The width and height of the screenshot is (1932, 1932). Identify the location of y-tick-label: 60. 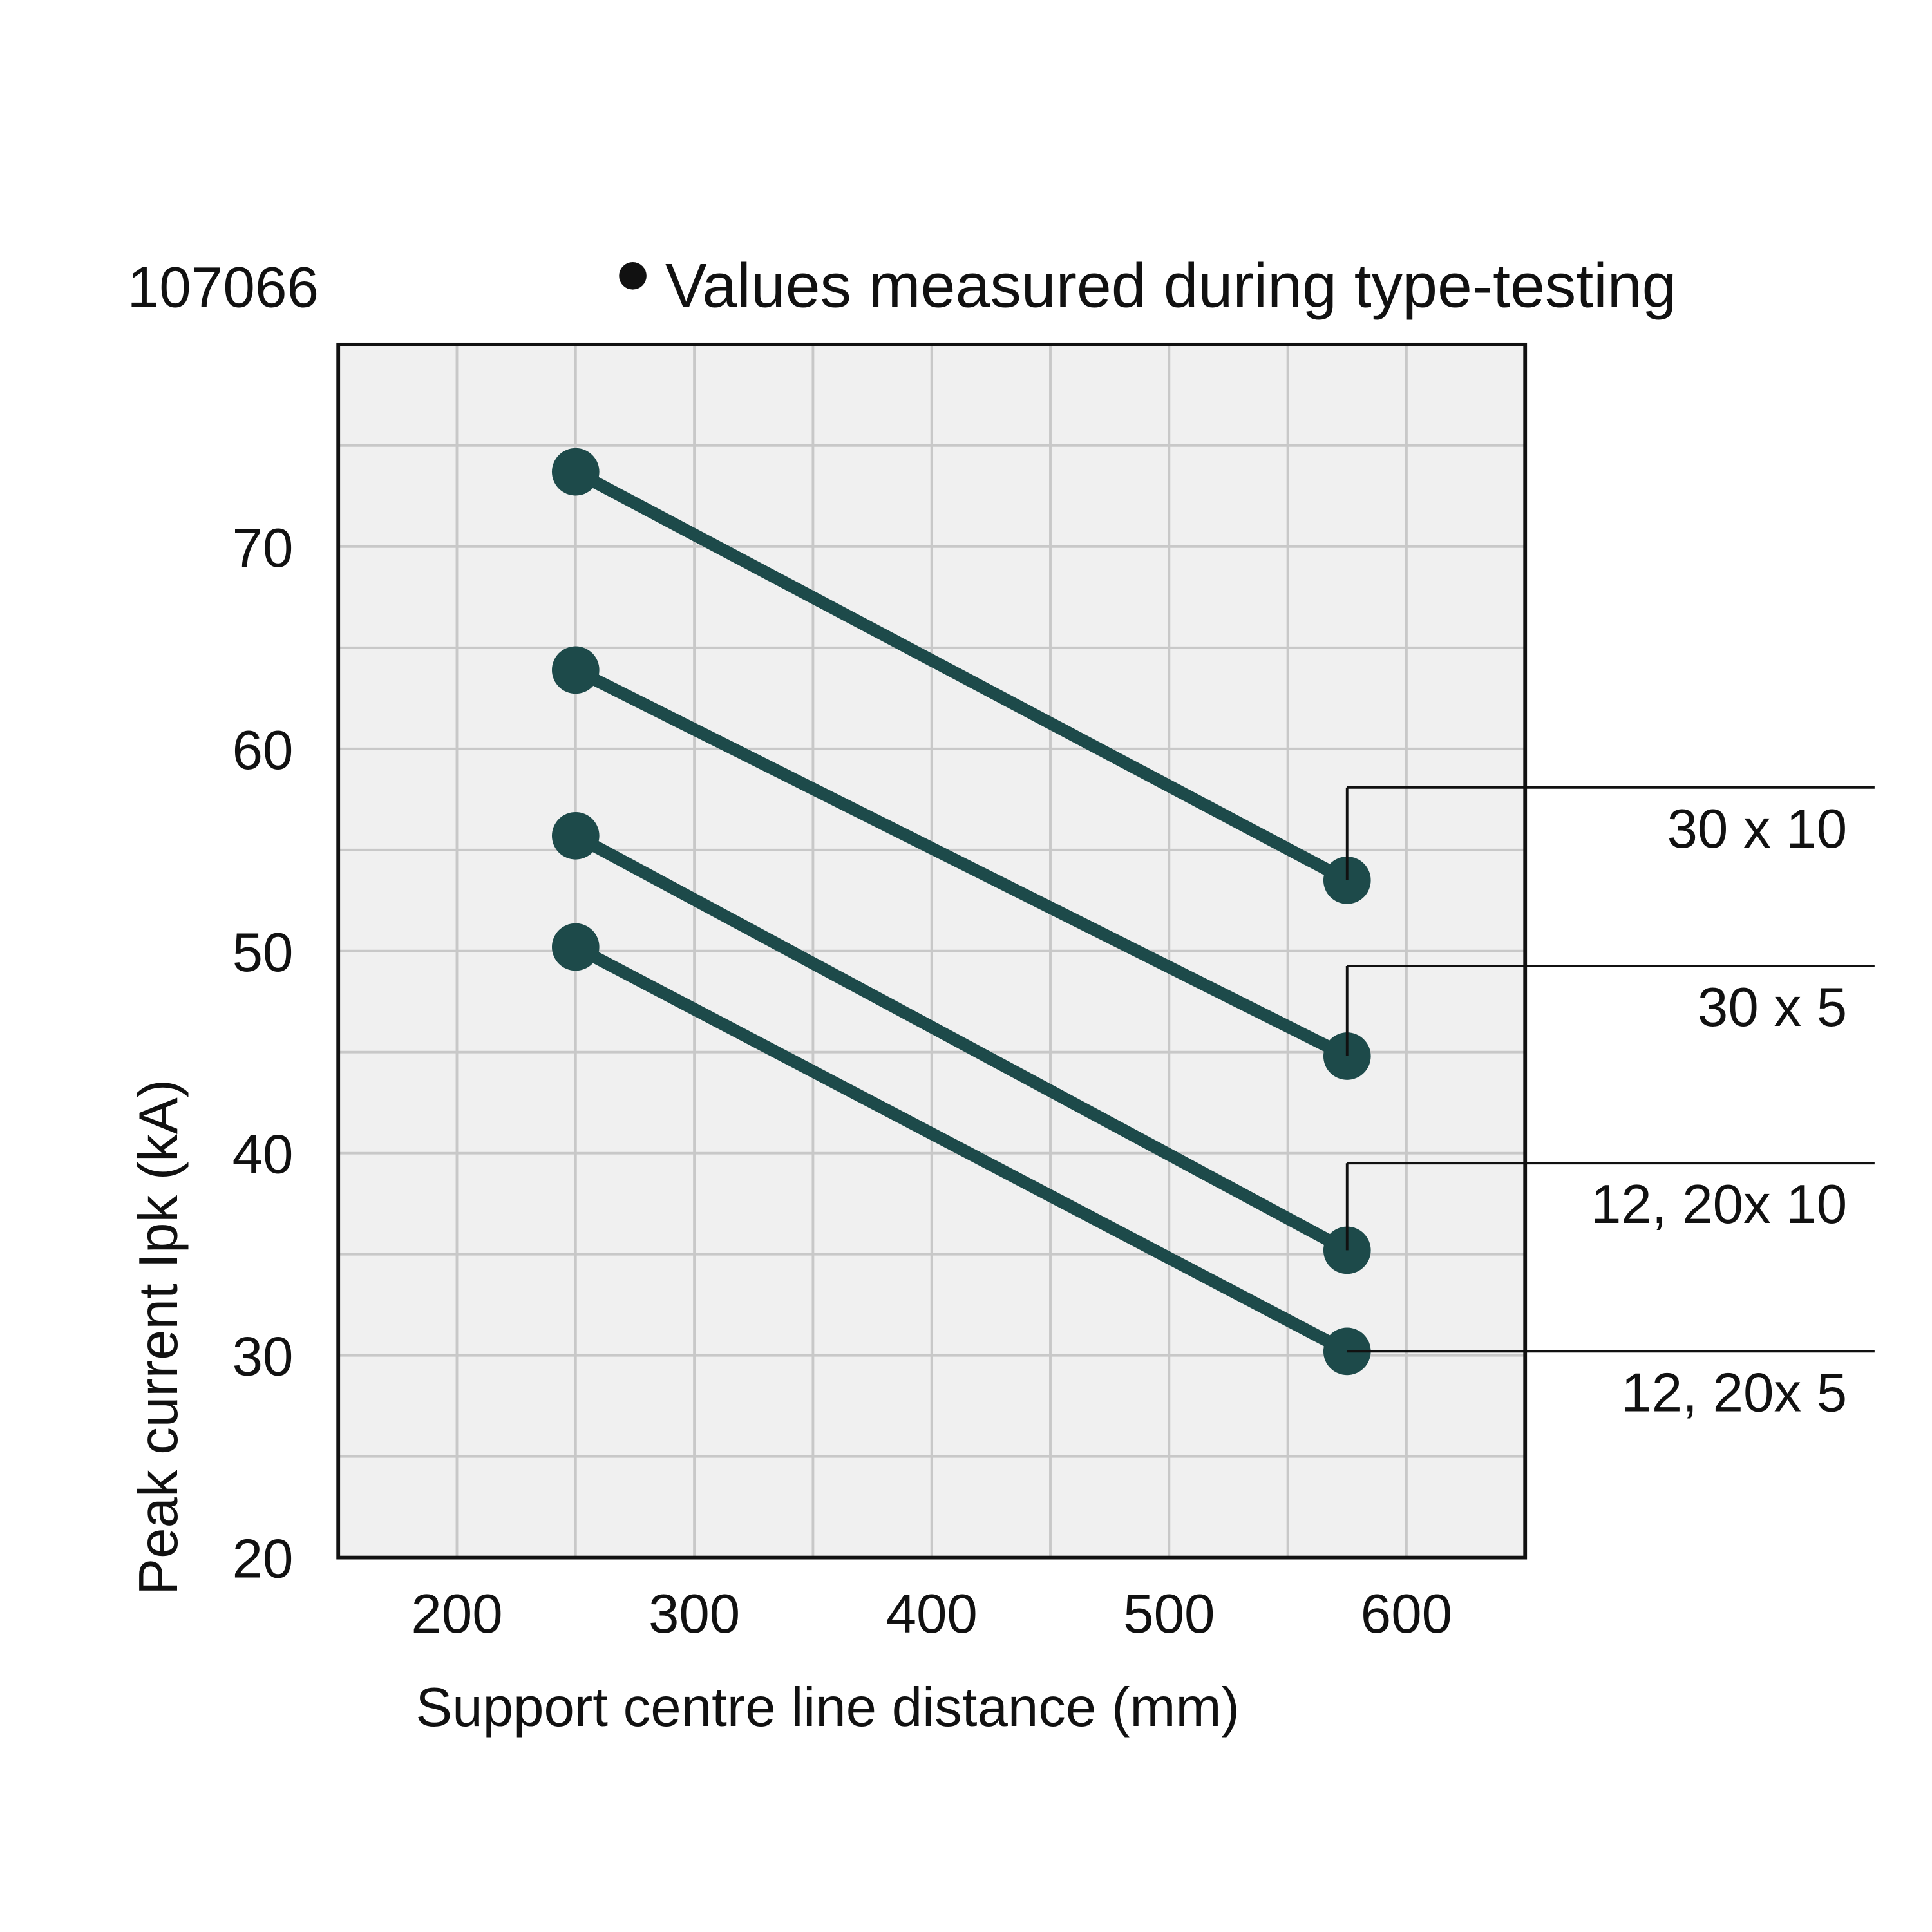
(263, 750).